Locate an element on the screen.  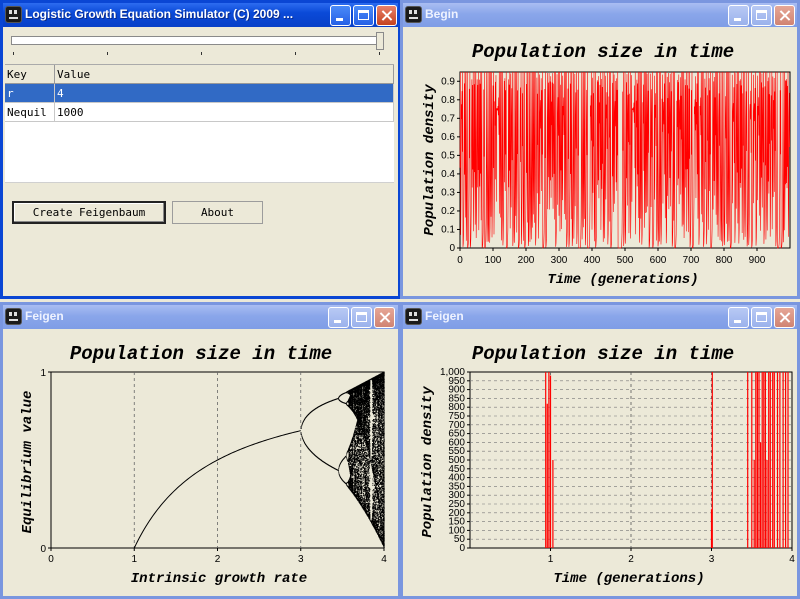
equilibrium-branch is located at coordinates (217, 489).